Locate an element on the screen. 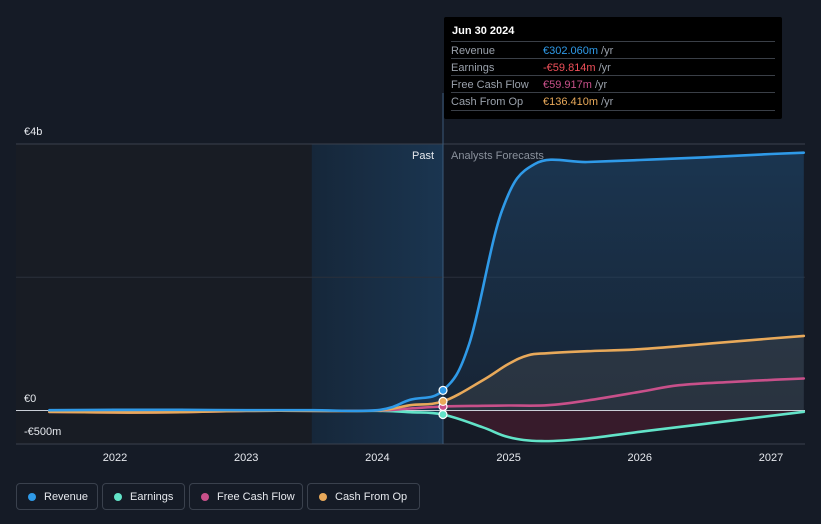  point-revenue is located at coordinates (443, 390).